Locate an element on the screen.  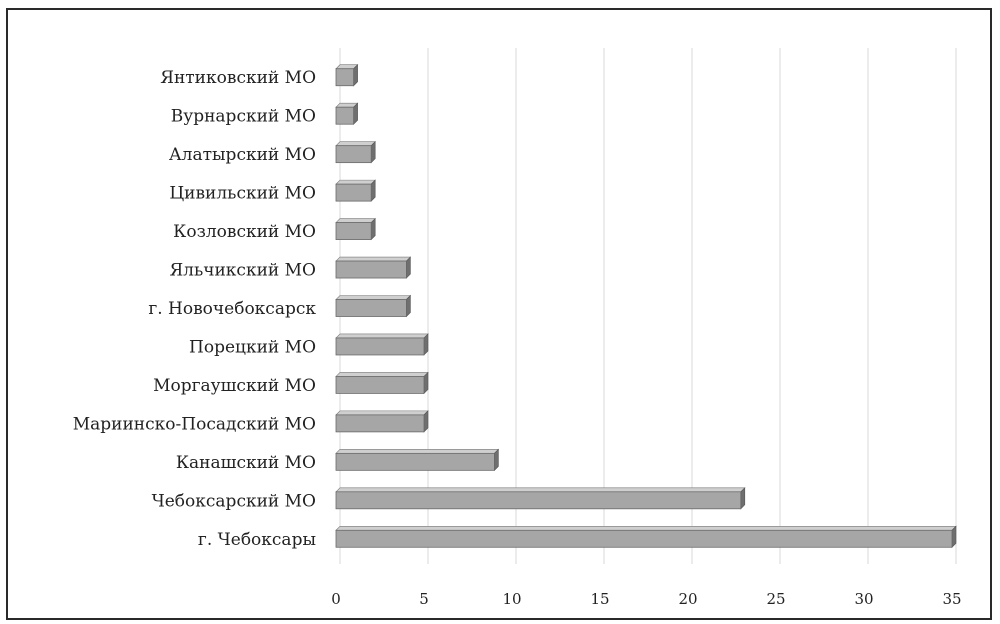
category-label: Козловский МО is located at coordinates (244, 232).